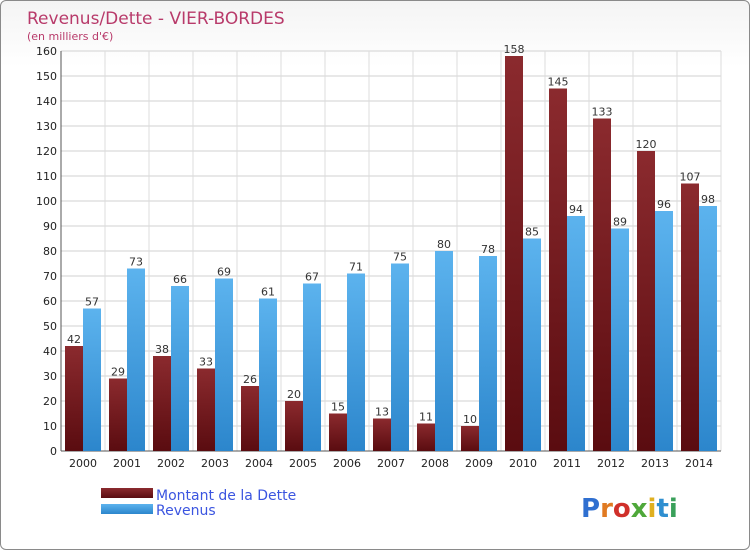 The height and width of the screenshot is (551, 750). I want to click on value-label-revenus: 98, so click(708, 199).